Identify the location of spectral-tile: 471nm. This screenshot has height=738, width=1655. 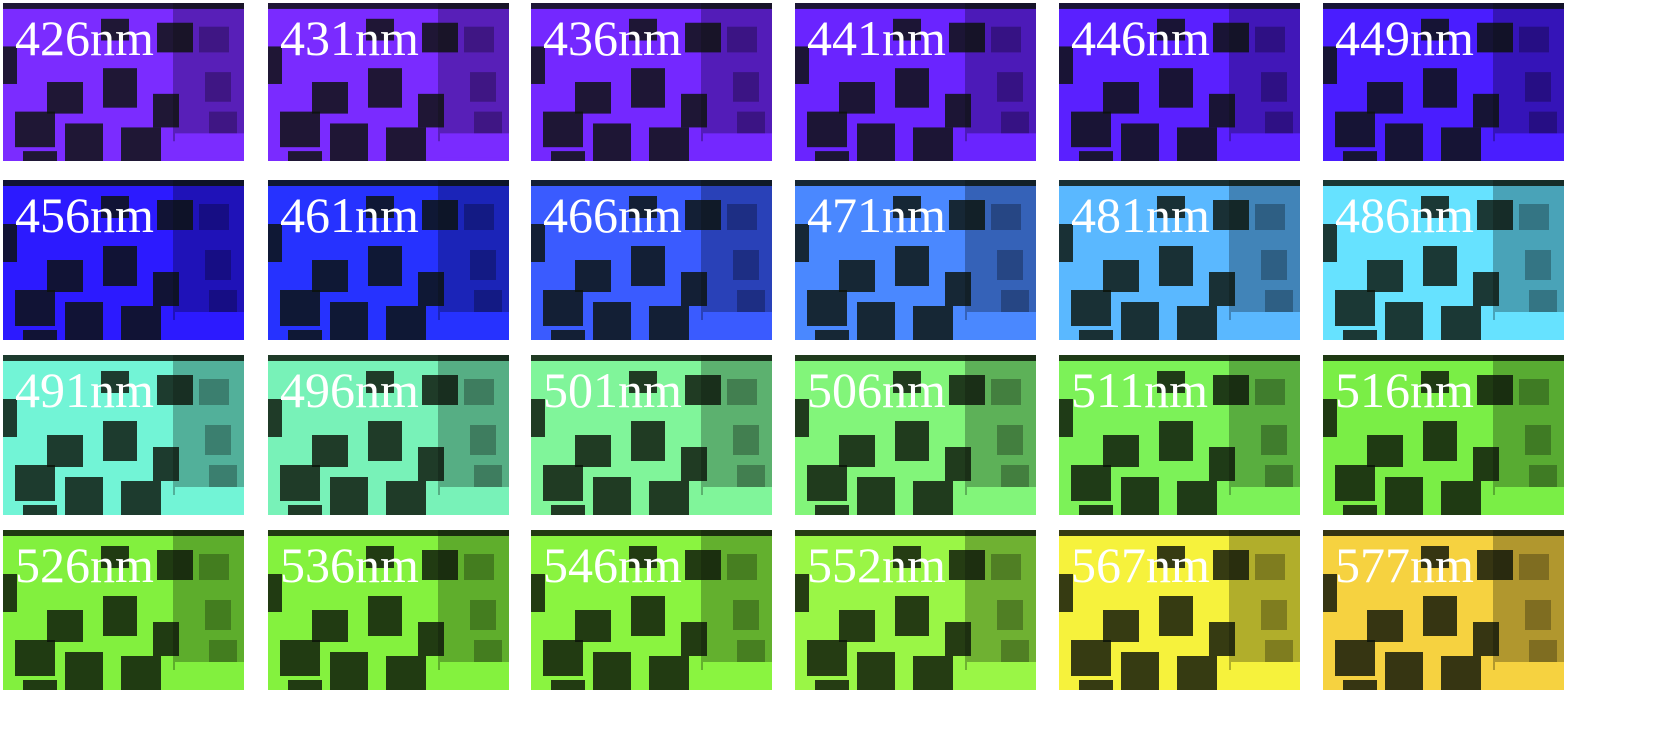
(915, 260).